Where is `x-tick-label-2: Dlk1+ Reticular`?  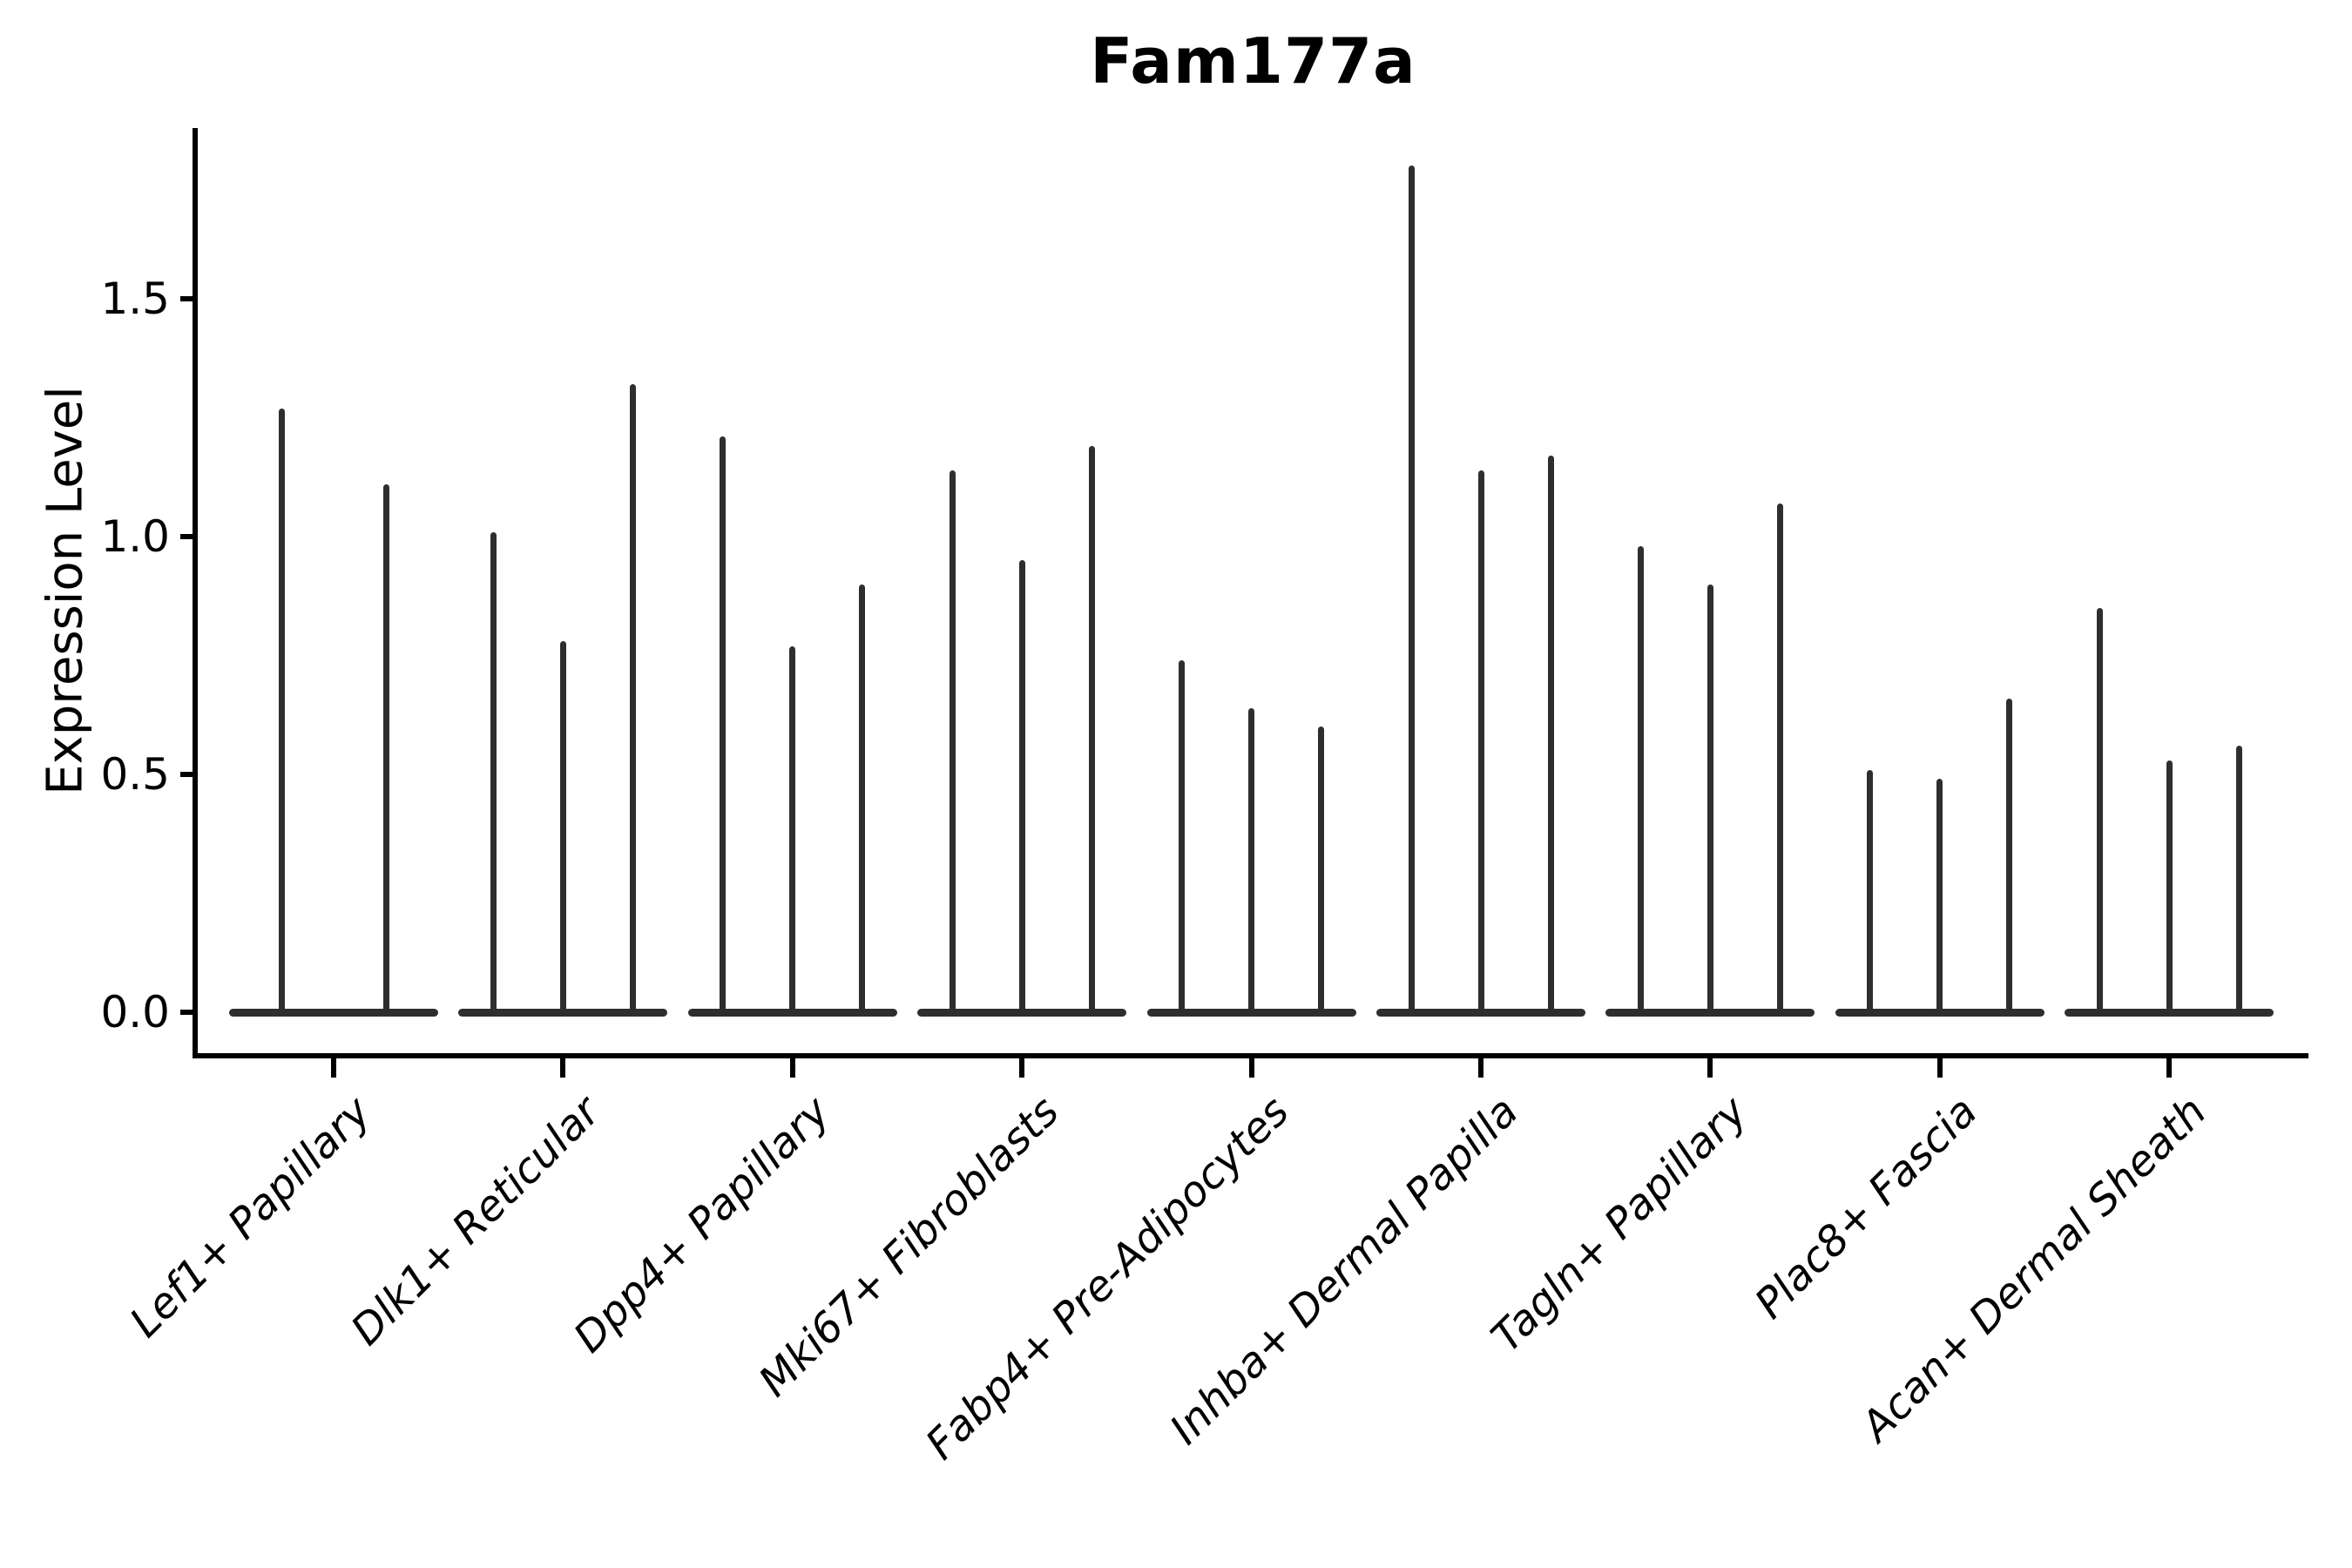
x-tick-label-2: Dlk1+ Reticular is located at coordinates (475, 1221).